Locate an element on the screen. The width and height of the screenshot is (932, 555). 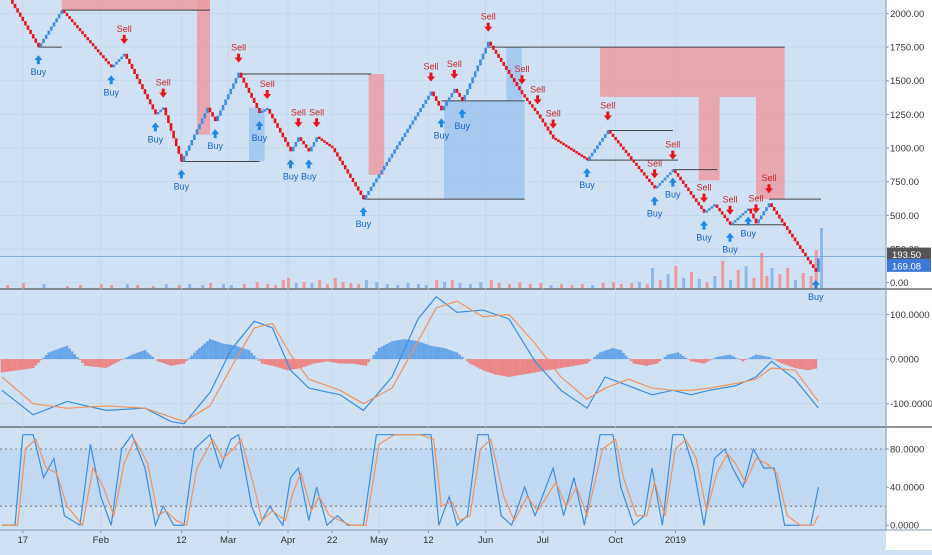
stochastic-tick-label: 80.0000 is located at coordinates (907, 449).